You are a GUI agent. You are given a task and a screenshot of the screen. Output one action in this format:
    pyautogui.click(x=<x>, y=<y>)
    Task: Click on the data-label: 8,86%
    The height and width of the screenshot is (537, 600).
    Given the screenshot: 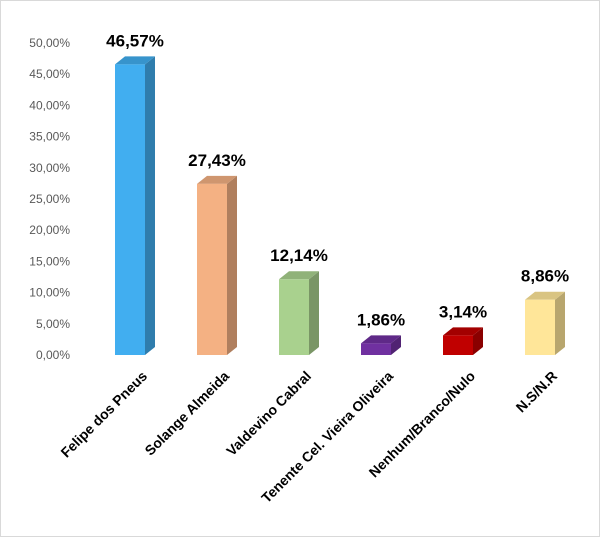 What is the action you would take?
    pyautogui.click(x=545, y=276)
    